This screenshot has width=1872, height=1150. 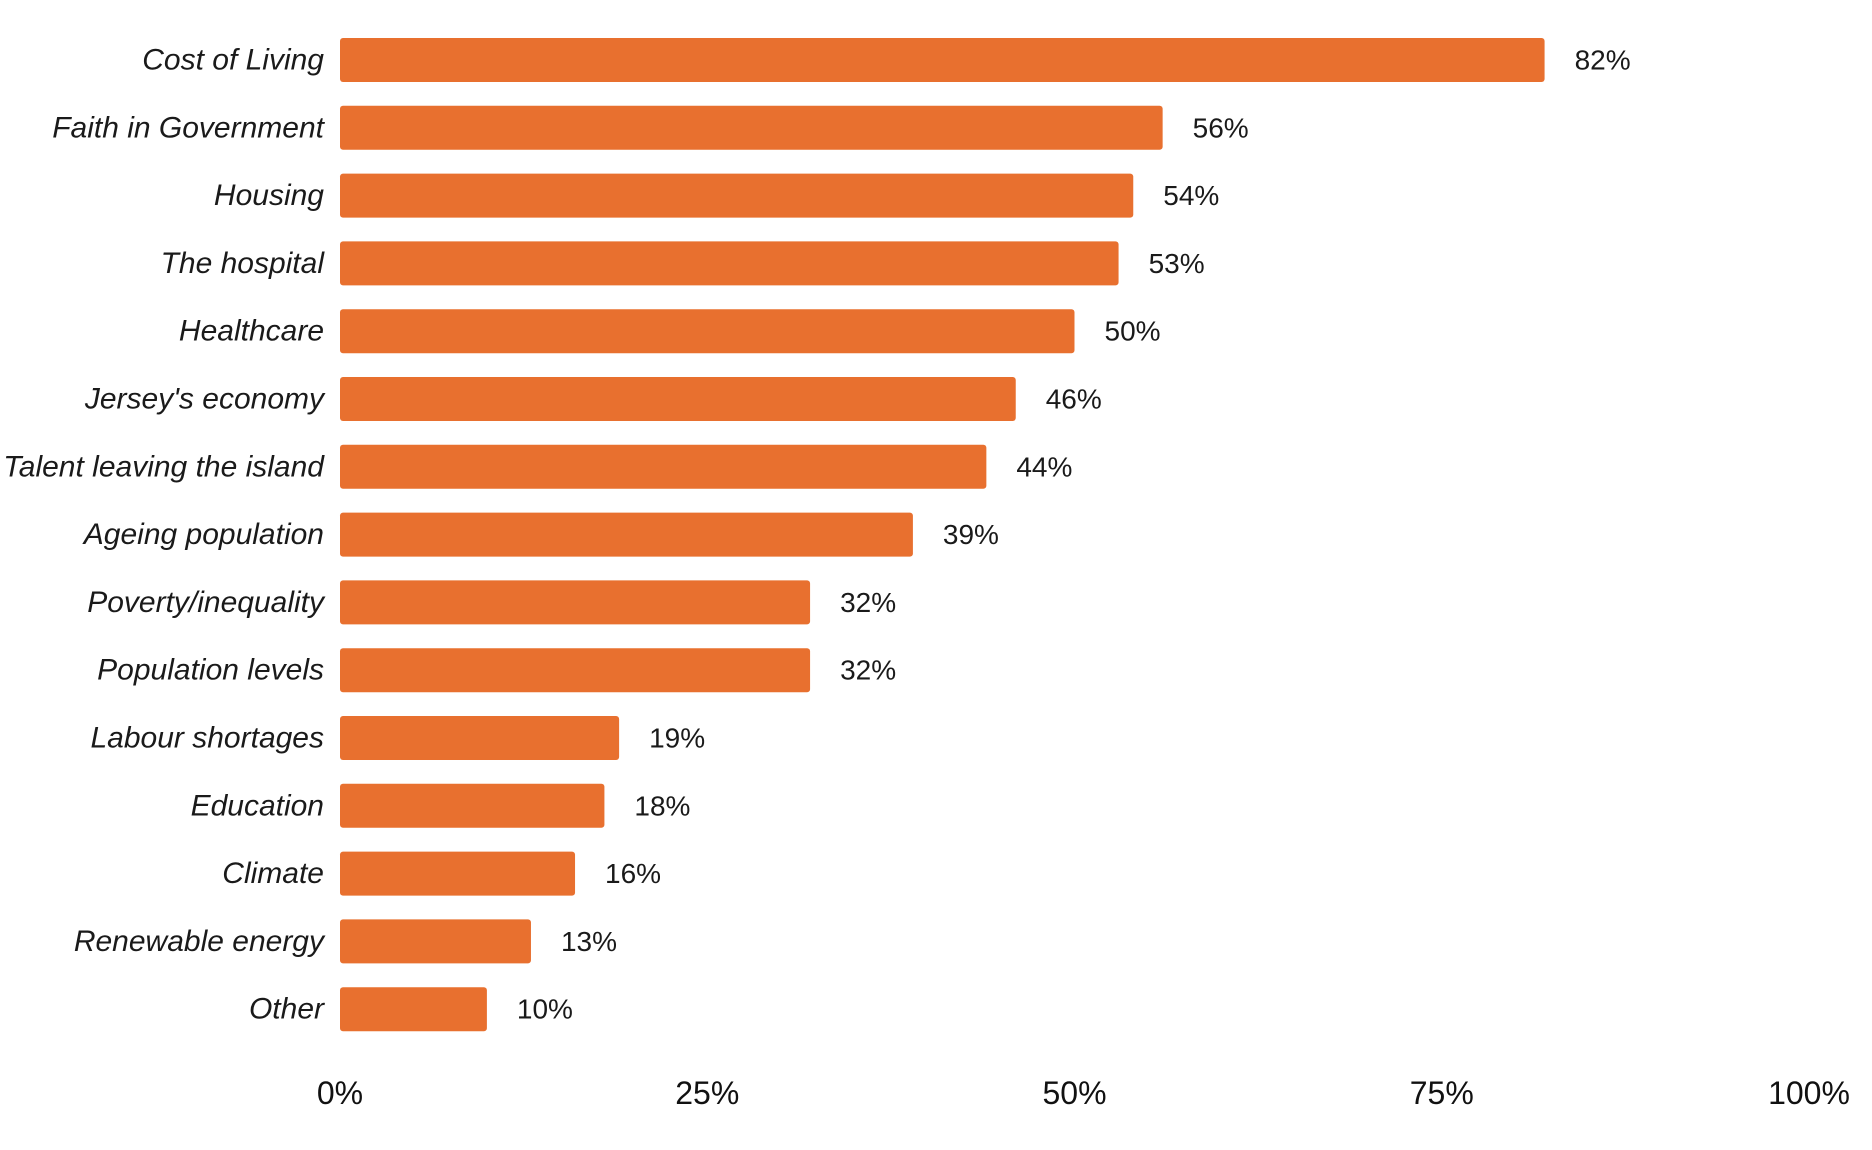 I want to click on x-tick-label: 0%, so click(x=340, y=1093).